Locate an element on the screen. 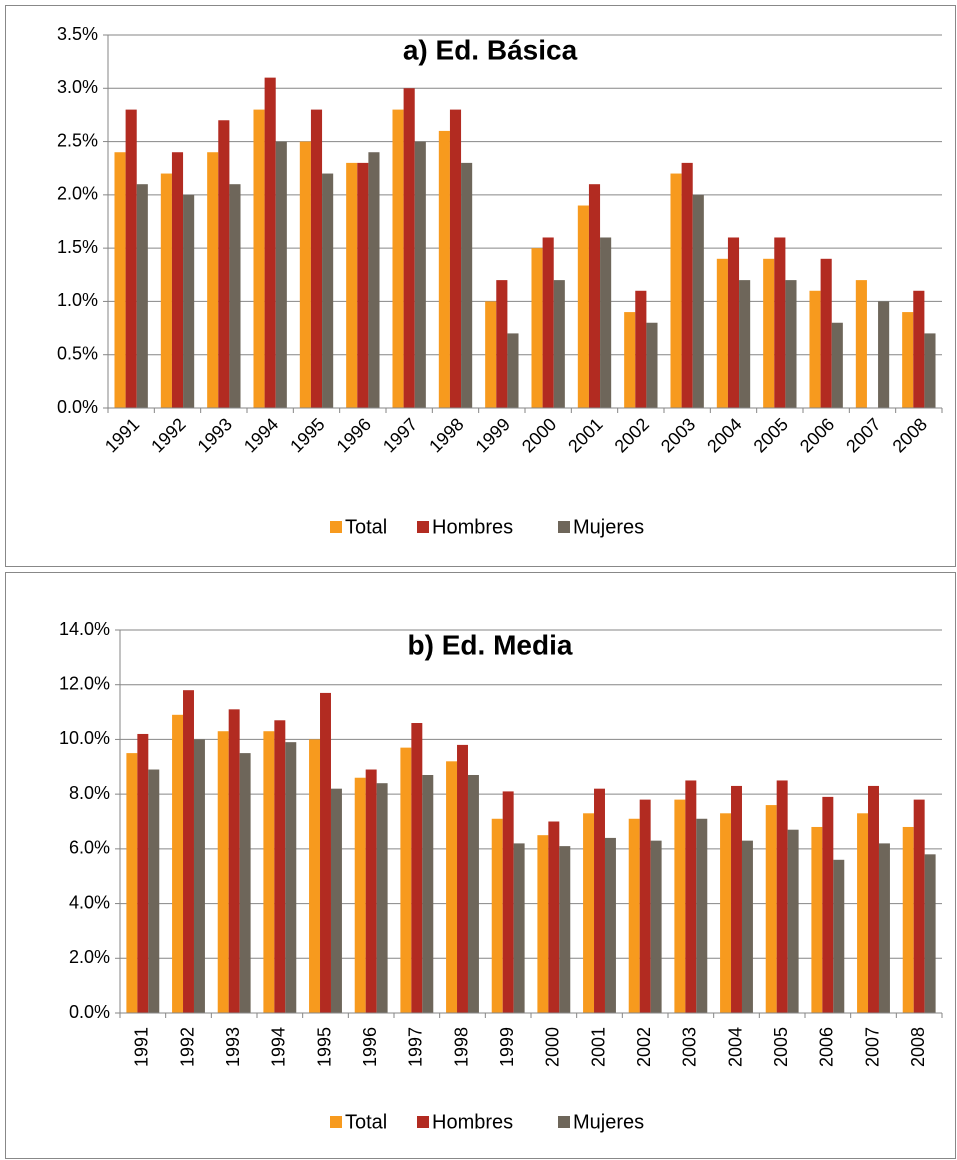  legend-label: Hombres is located at coordinates (472, 527).